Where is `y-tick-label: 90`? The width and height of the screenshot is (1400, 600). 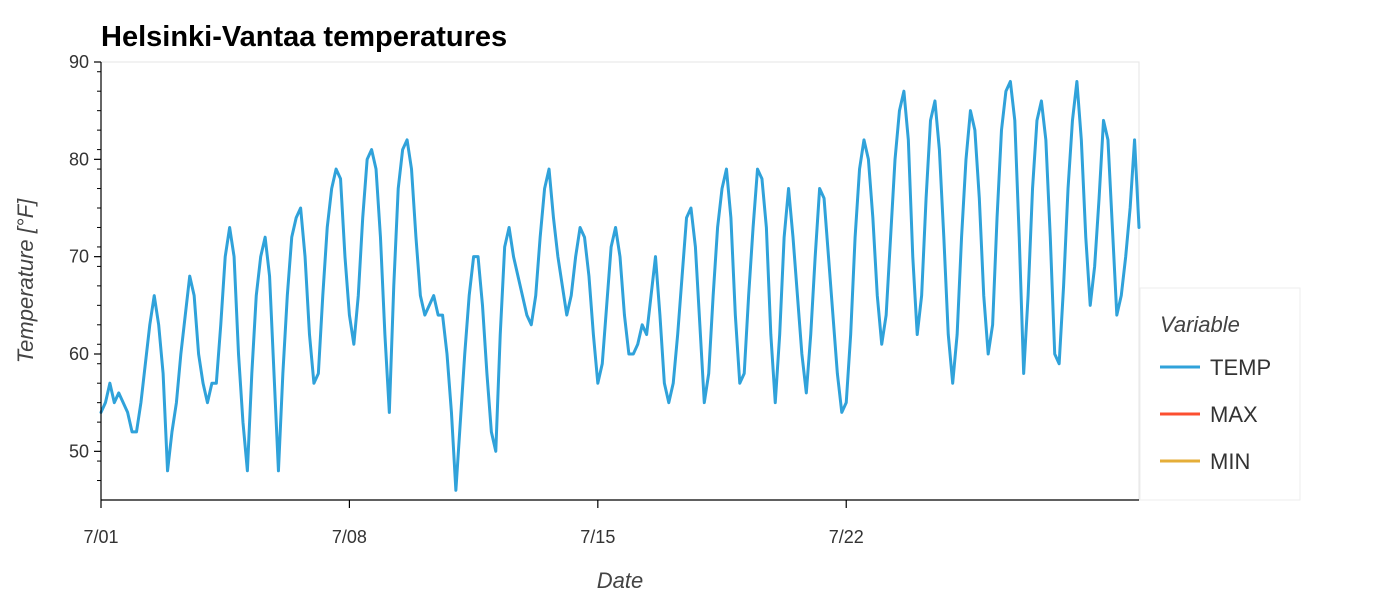
y-tick-label: 90 is located at coordinates (79, 62).